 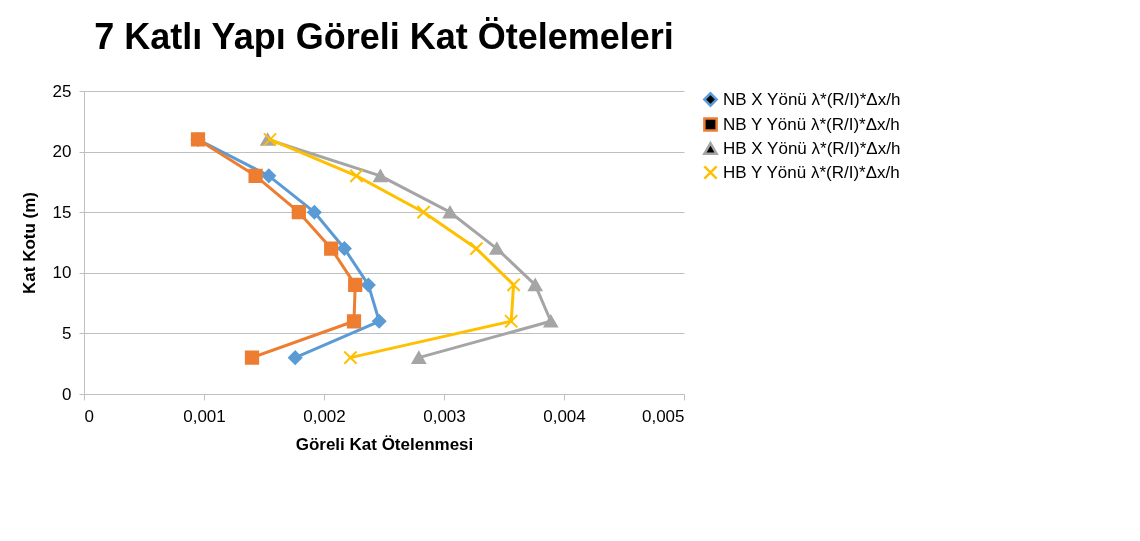 What do you see at coordinates (62, 91) in the screenshot?
I see `y-tick-label: 25` at bounding box center [62, 91].